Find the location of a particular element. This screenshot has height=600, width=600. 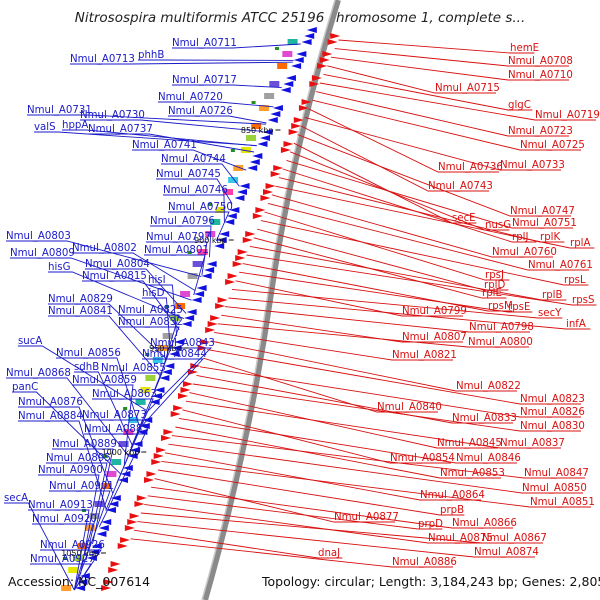

gene-label-left: Nmul_A0720 is located at coordinates (190, 97).